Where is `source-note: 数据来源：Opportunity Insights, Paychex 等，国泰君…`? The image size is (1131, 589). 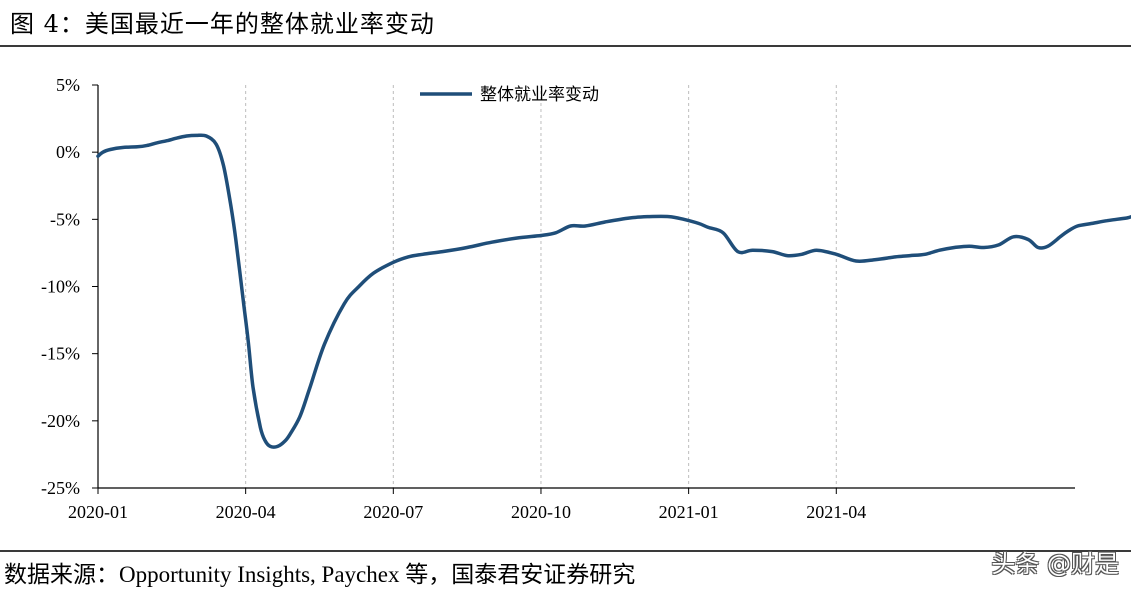
source-note: 数据来源：Opportunity Insights, Paychex 等，国泰君… is located at coordinates (320, 574).